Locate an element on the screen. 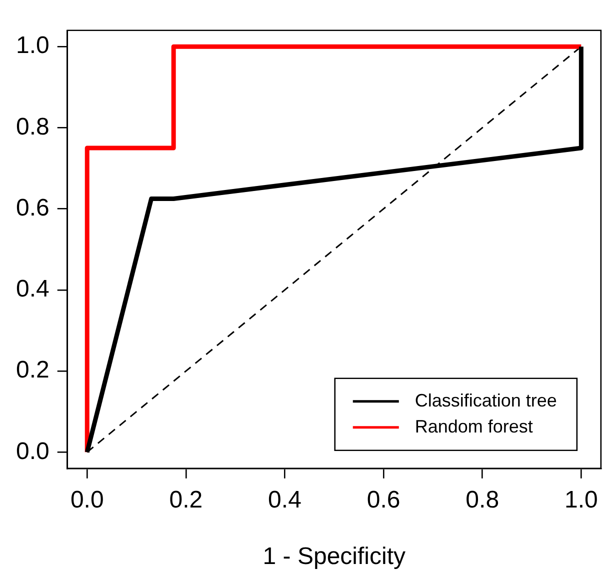 Image resolution: width=614 pixels, height=584 pixels. y-tick-label: 0.2 is located at coordinates (33, 370).